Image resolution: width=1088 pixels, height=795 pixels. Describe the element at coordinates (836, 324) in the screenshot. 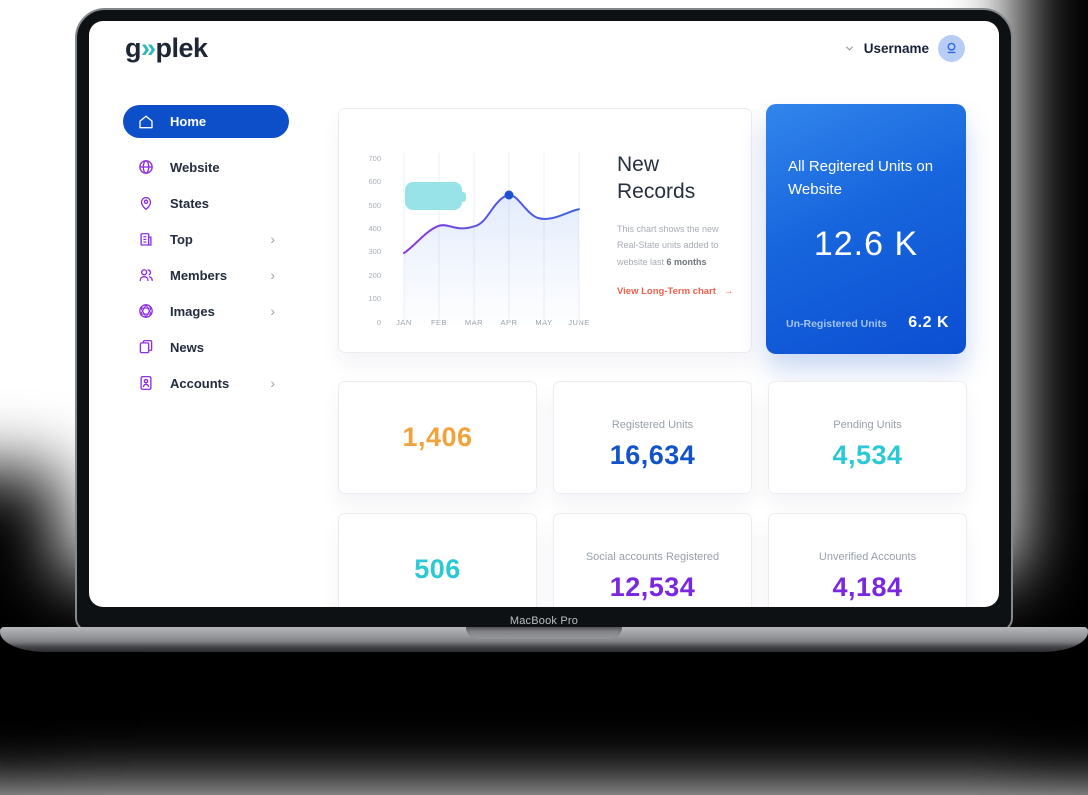

I see `unregistered-units-label: Un-Registered Units` at that location.